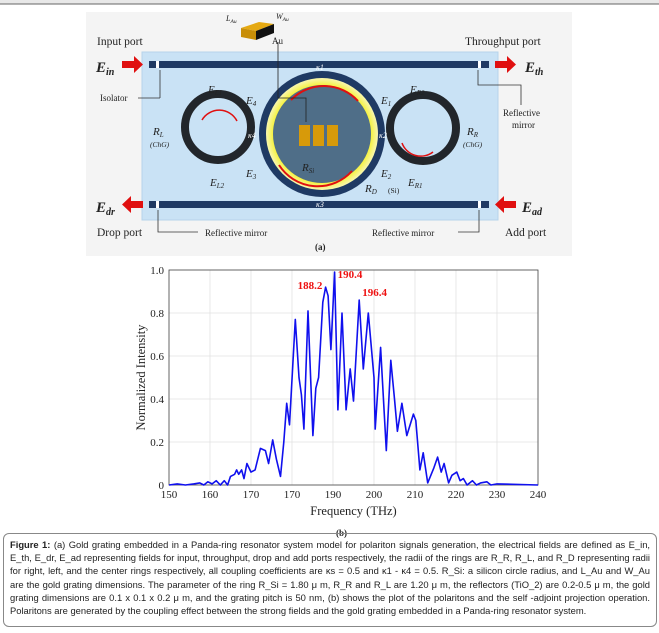 The width and height of the screenshot is (659, 633). What do you see at coordinates (157, 357) in the screenshot?
I see `y-tick-label: 0.6` at bounding box center [157, 357].